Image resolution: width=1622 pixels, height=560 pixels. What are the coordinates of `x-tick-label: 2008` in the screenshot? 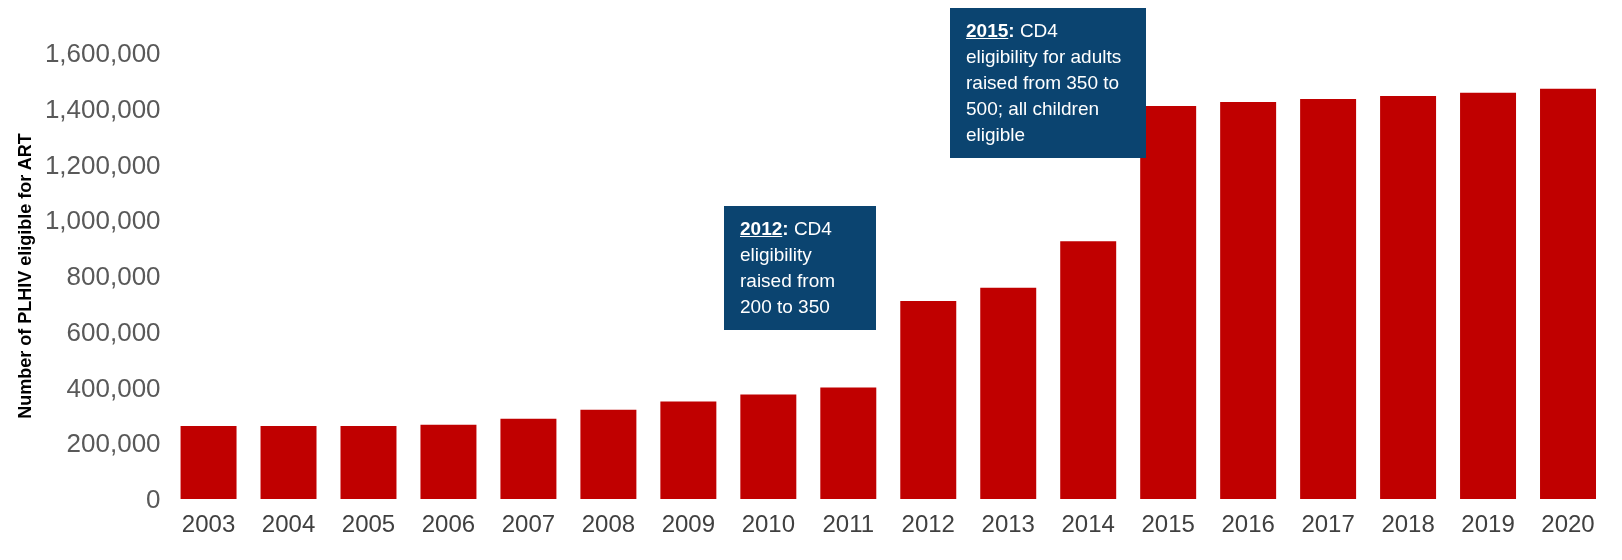 It's located at (608, 523).